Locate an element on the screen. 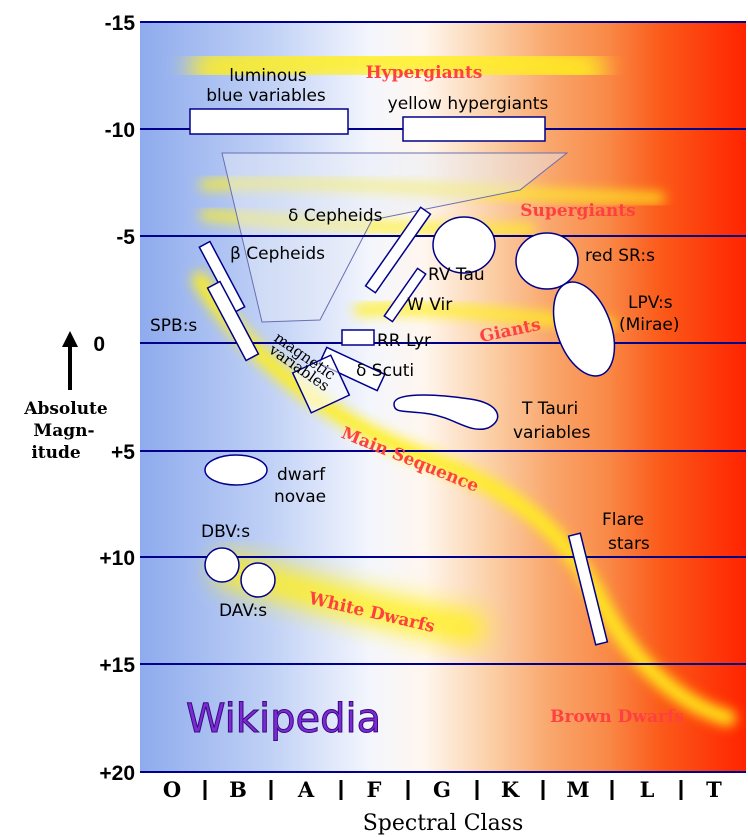 Image resolution: width=748 pixels, height=837 pixels. delta-cepheids-label: δ Cepheids is located at coordinates (335, 216).